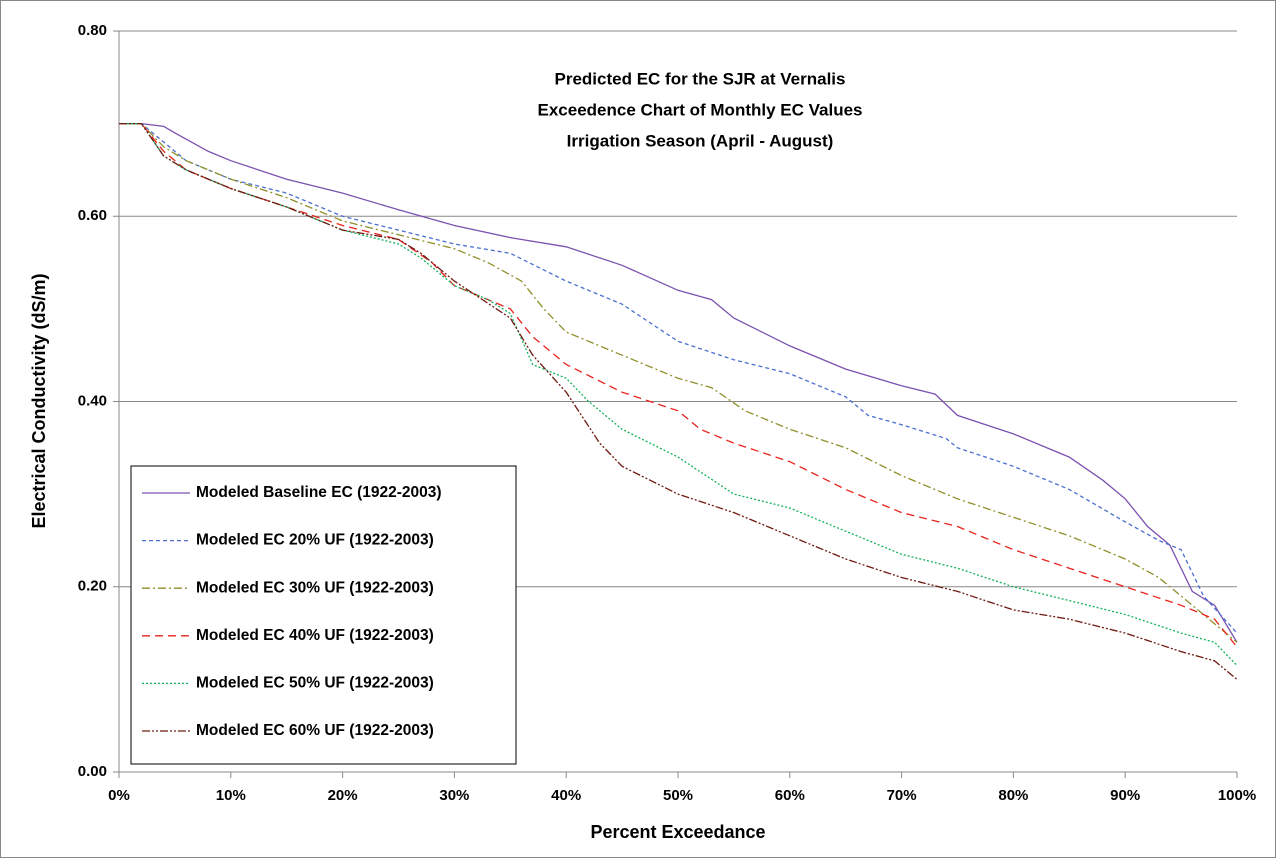 Image resolution: width=1276 pixels, height=858 pixels. Describe the element at coordinates (92, 586) in the screenshot. I see `y-tick-label: 0.20` at that location.